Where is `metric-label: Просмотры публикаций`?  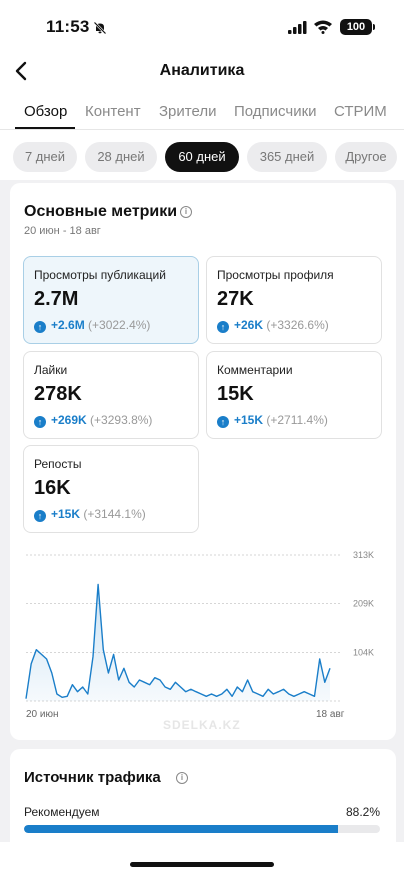
metric-label: Просмотры публикаций is located at coordinates (100, 275).